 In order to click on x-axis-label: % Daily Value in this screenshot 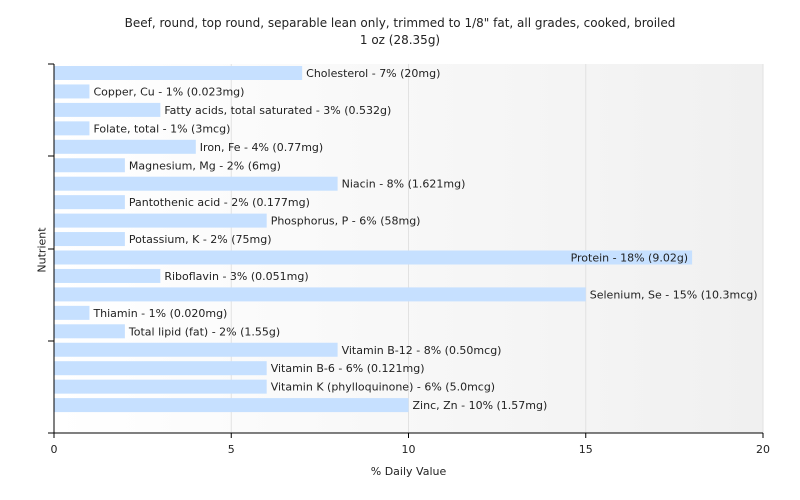, I will do `click(408, 471)`.